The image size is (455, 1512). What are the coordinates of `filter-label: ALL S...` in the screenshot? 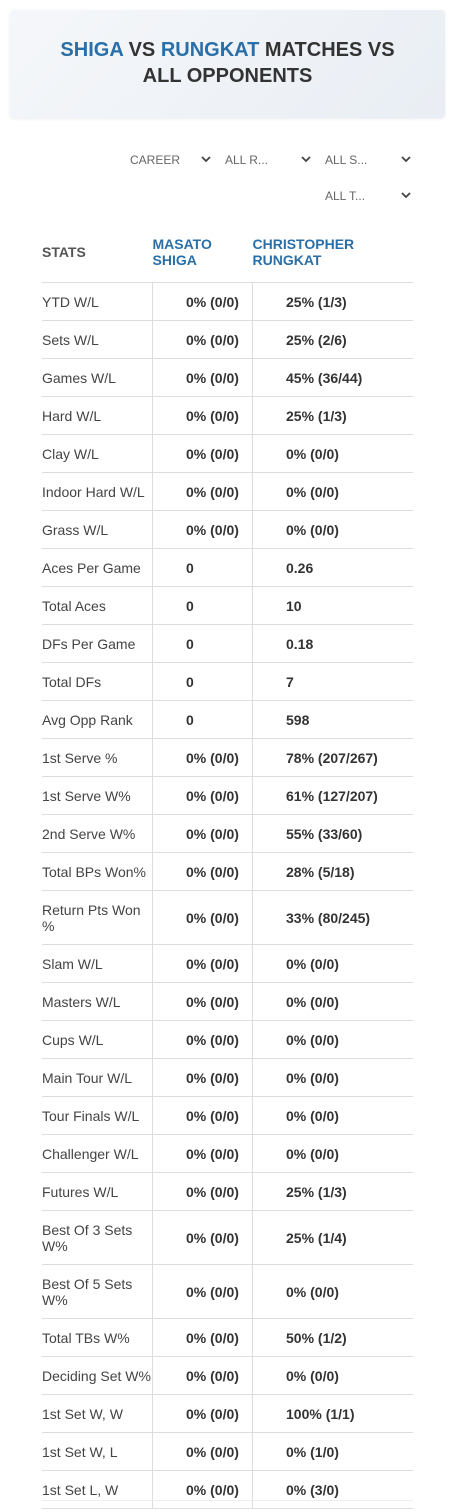 It's located at (346, 160).